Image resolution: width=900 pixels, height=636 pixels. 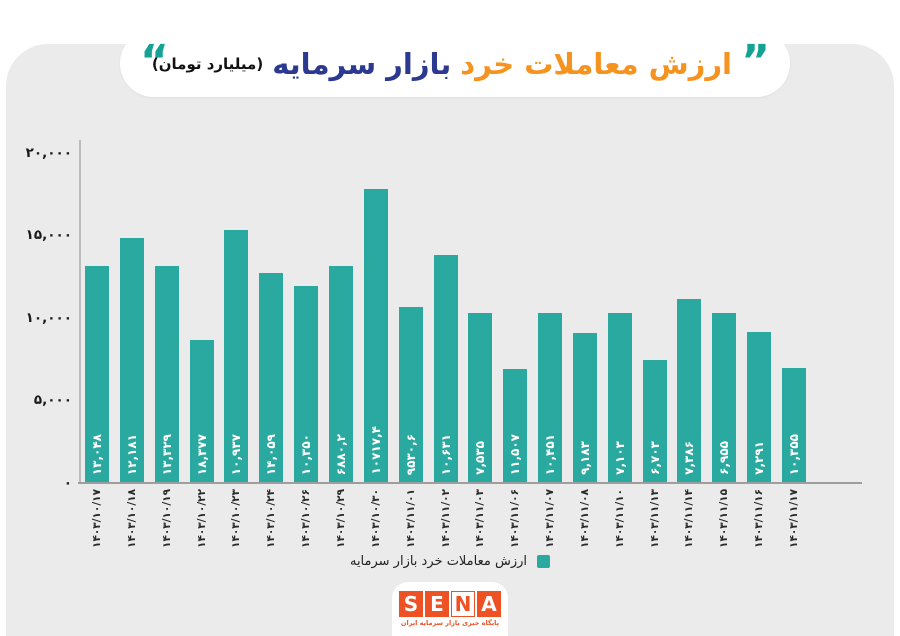 I want to click on bar-value-label: ۷,۲۹۱, so click(x=759, y=458).